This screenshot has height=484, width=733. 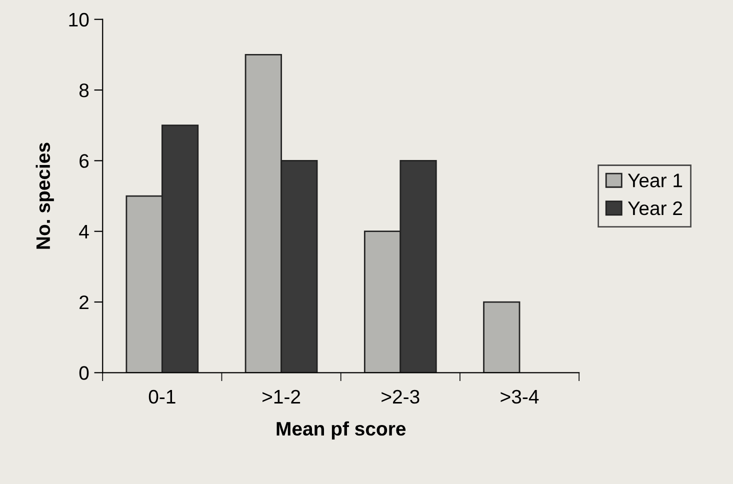 I want to click on legend-label: Year 1, so click(x=655, y=181).